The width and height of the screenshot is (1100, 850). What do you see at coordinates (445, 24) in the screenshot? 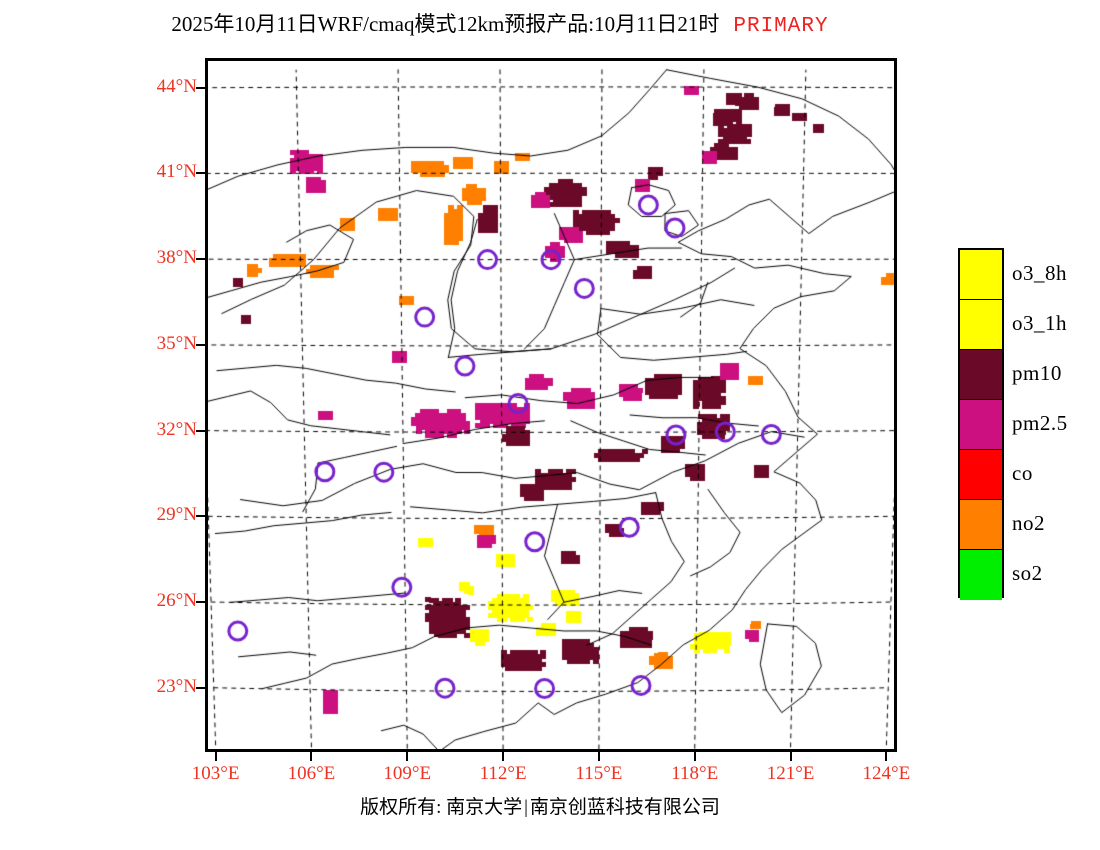
I see `title-text: 2025年10月11日WRF/cmaq模式12km预报产品:10月11日21时` at bounding box center [445, 24].